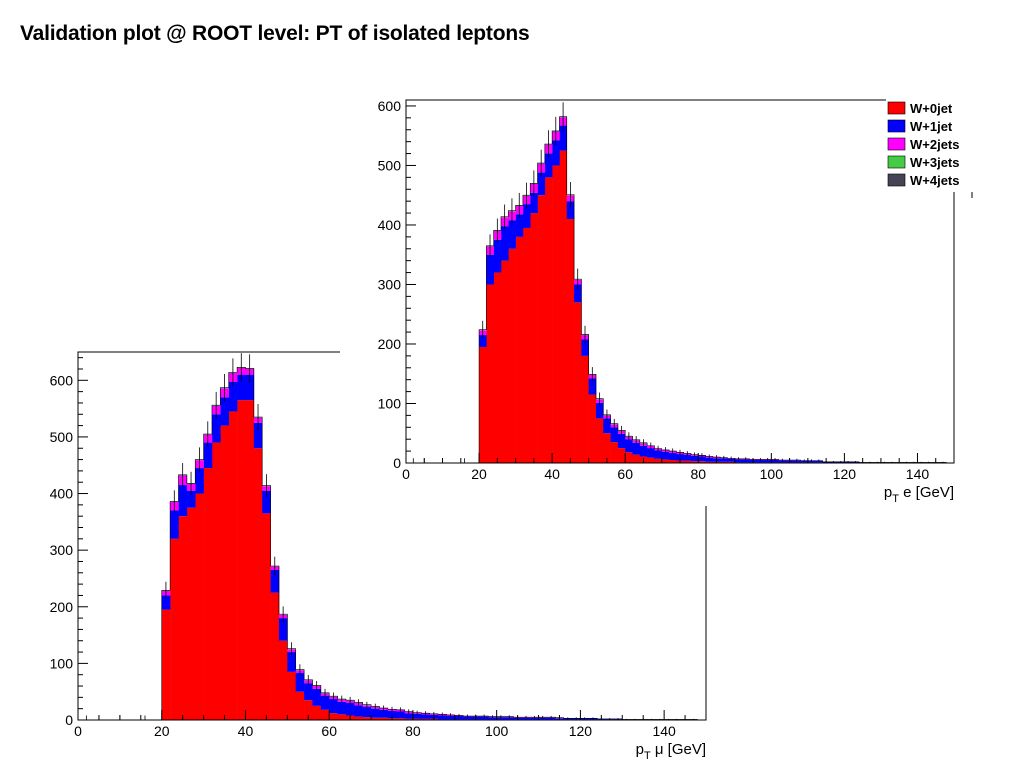 The image size is (1024, 768). What do you see at coordinates (390, 724) in the screenshot?
I see `x-axis: 0 20 40 60 80 100 120 140` at bounding box center [390, 724].